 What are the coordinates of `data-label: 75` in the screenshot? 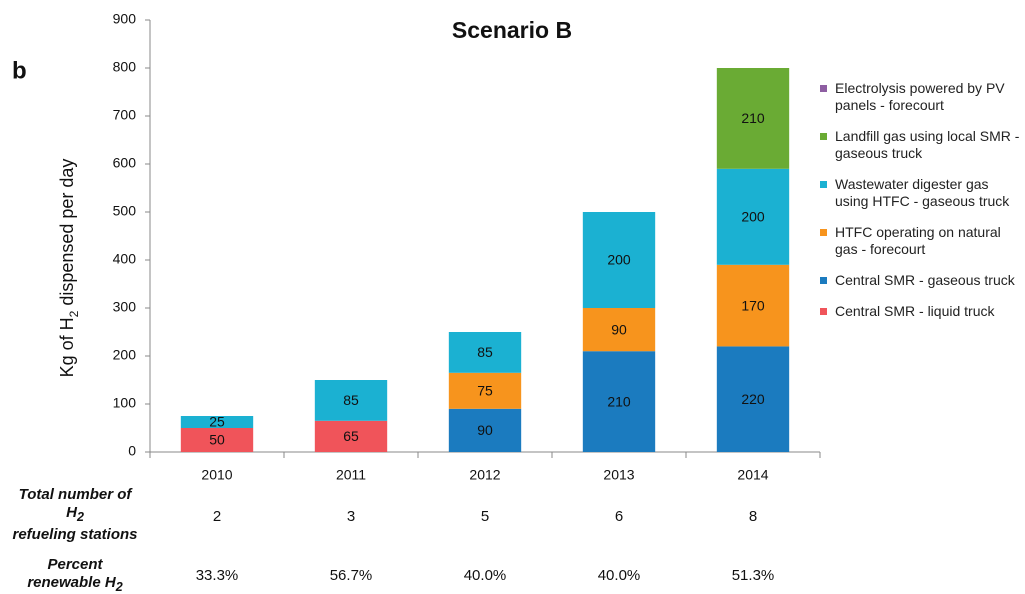 It's located at (485, 391).